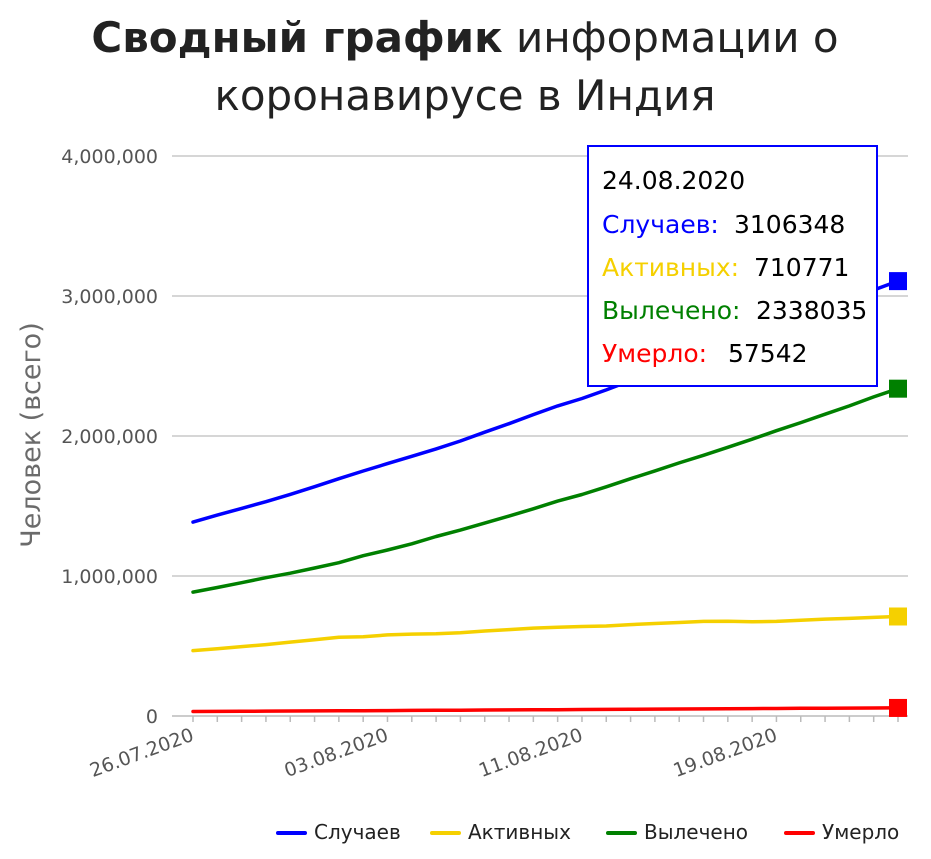 The height and width of the screenshot is (859, 931). What do you see at coordinates (31, 434) in the screenshot?
I see `y-axis-label: Человек (всего)` at bounding box center [31, 434].